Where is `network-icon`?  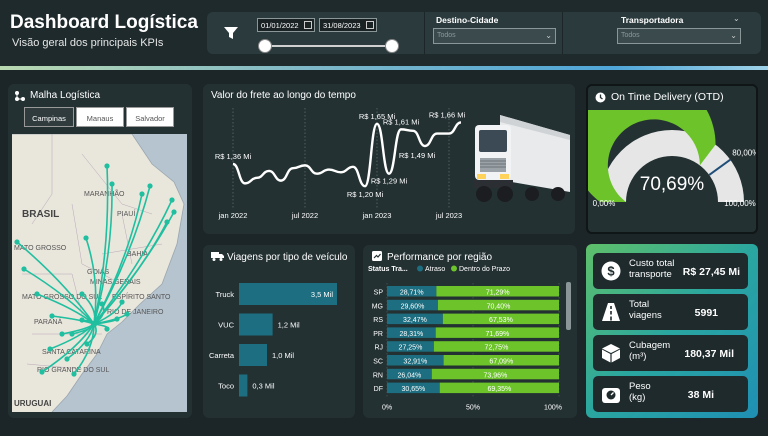 network-icon is located at coordinates (20, 96).